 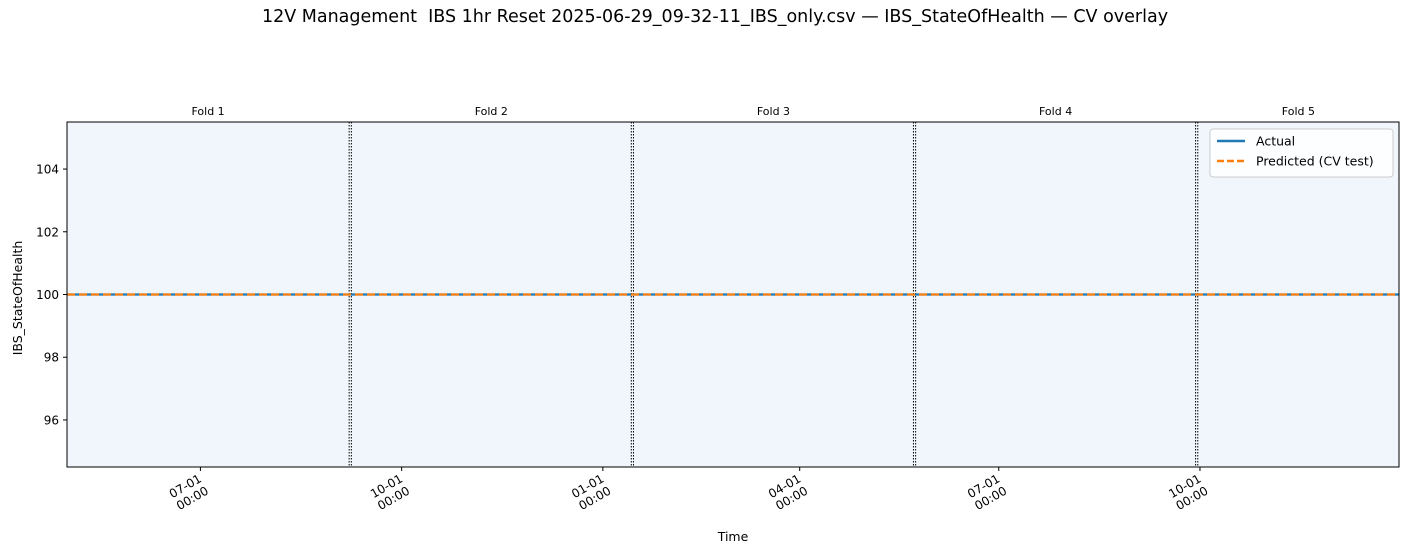 I want to click on fold-label: Fold 3, so click(x=773, y=111).